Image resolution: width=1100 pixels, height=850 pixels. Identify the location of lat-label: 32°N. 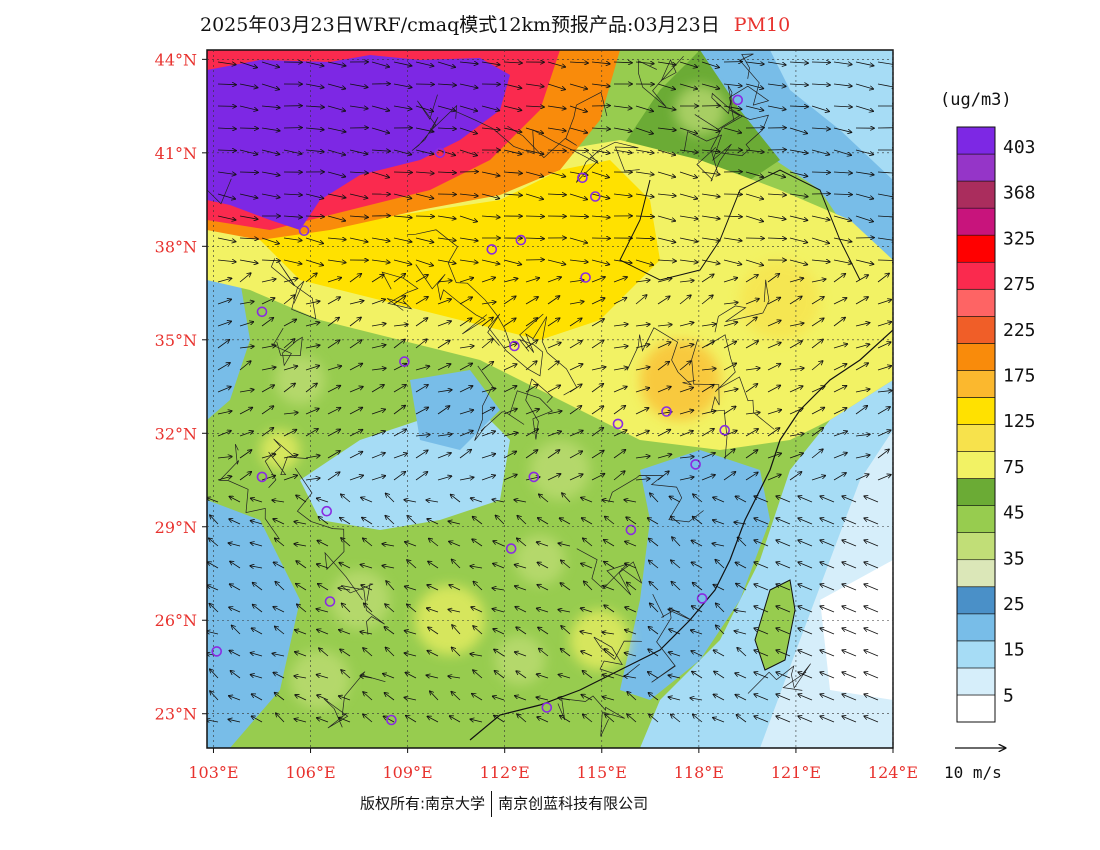
(176, 433).